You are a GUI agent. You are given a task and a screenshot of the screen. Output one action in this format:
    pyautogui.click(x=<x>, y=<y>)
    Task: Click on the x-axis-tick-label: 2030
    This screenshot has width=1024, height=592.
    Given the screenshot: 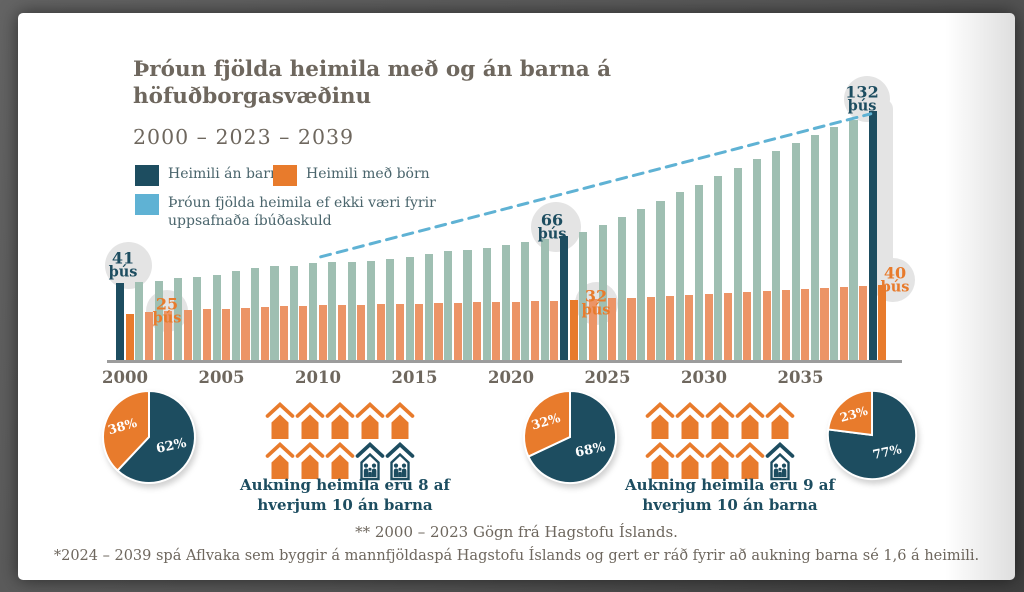 What is the action you would take?
    pyautogui.click(x=704, y=377)
    